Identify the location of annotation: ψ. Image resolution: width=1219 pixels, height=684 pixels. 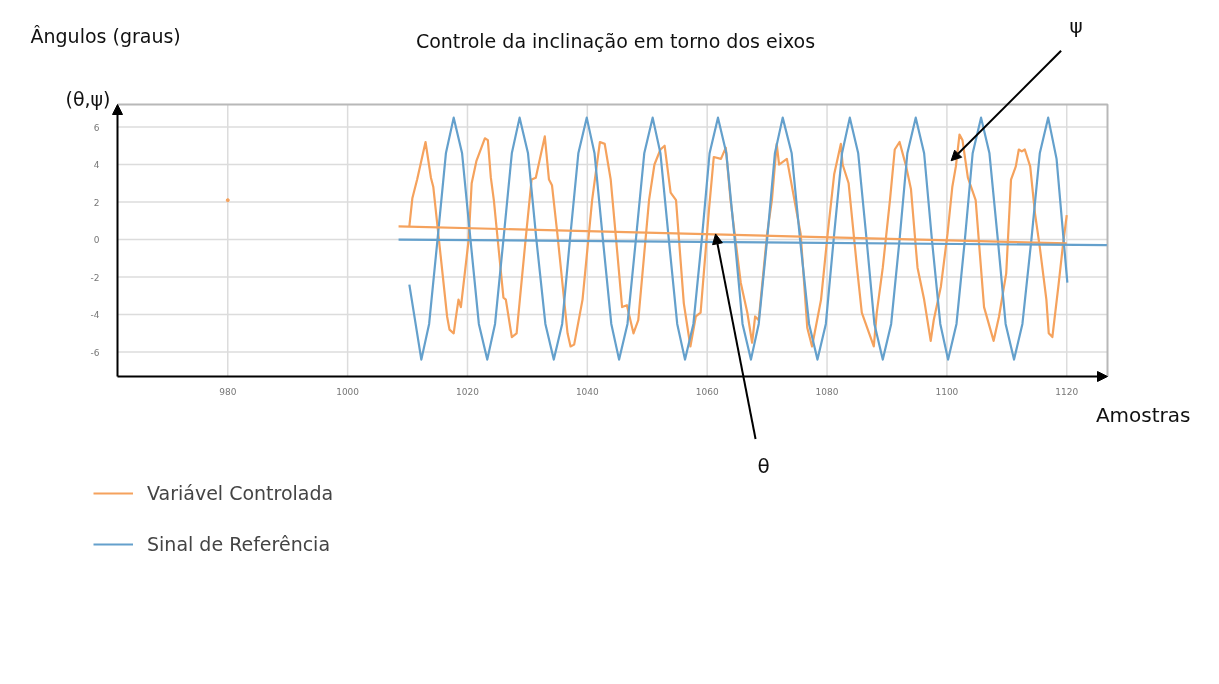
(1076, 25).